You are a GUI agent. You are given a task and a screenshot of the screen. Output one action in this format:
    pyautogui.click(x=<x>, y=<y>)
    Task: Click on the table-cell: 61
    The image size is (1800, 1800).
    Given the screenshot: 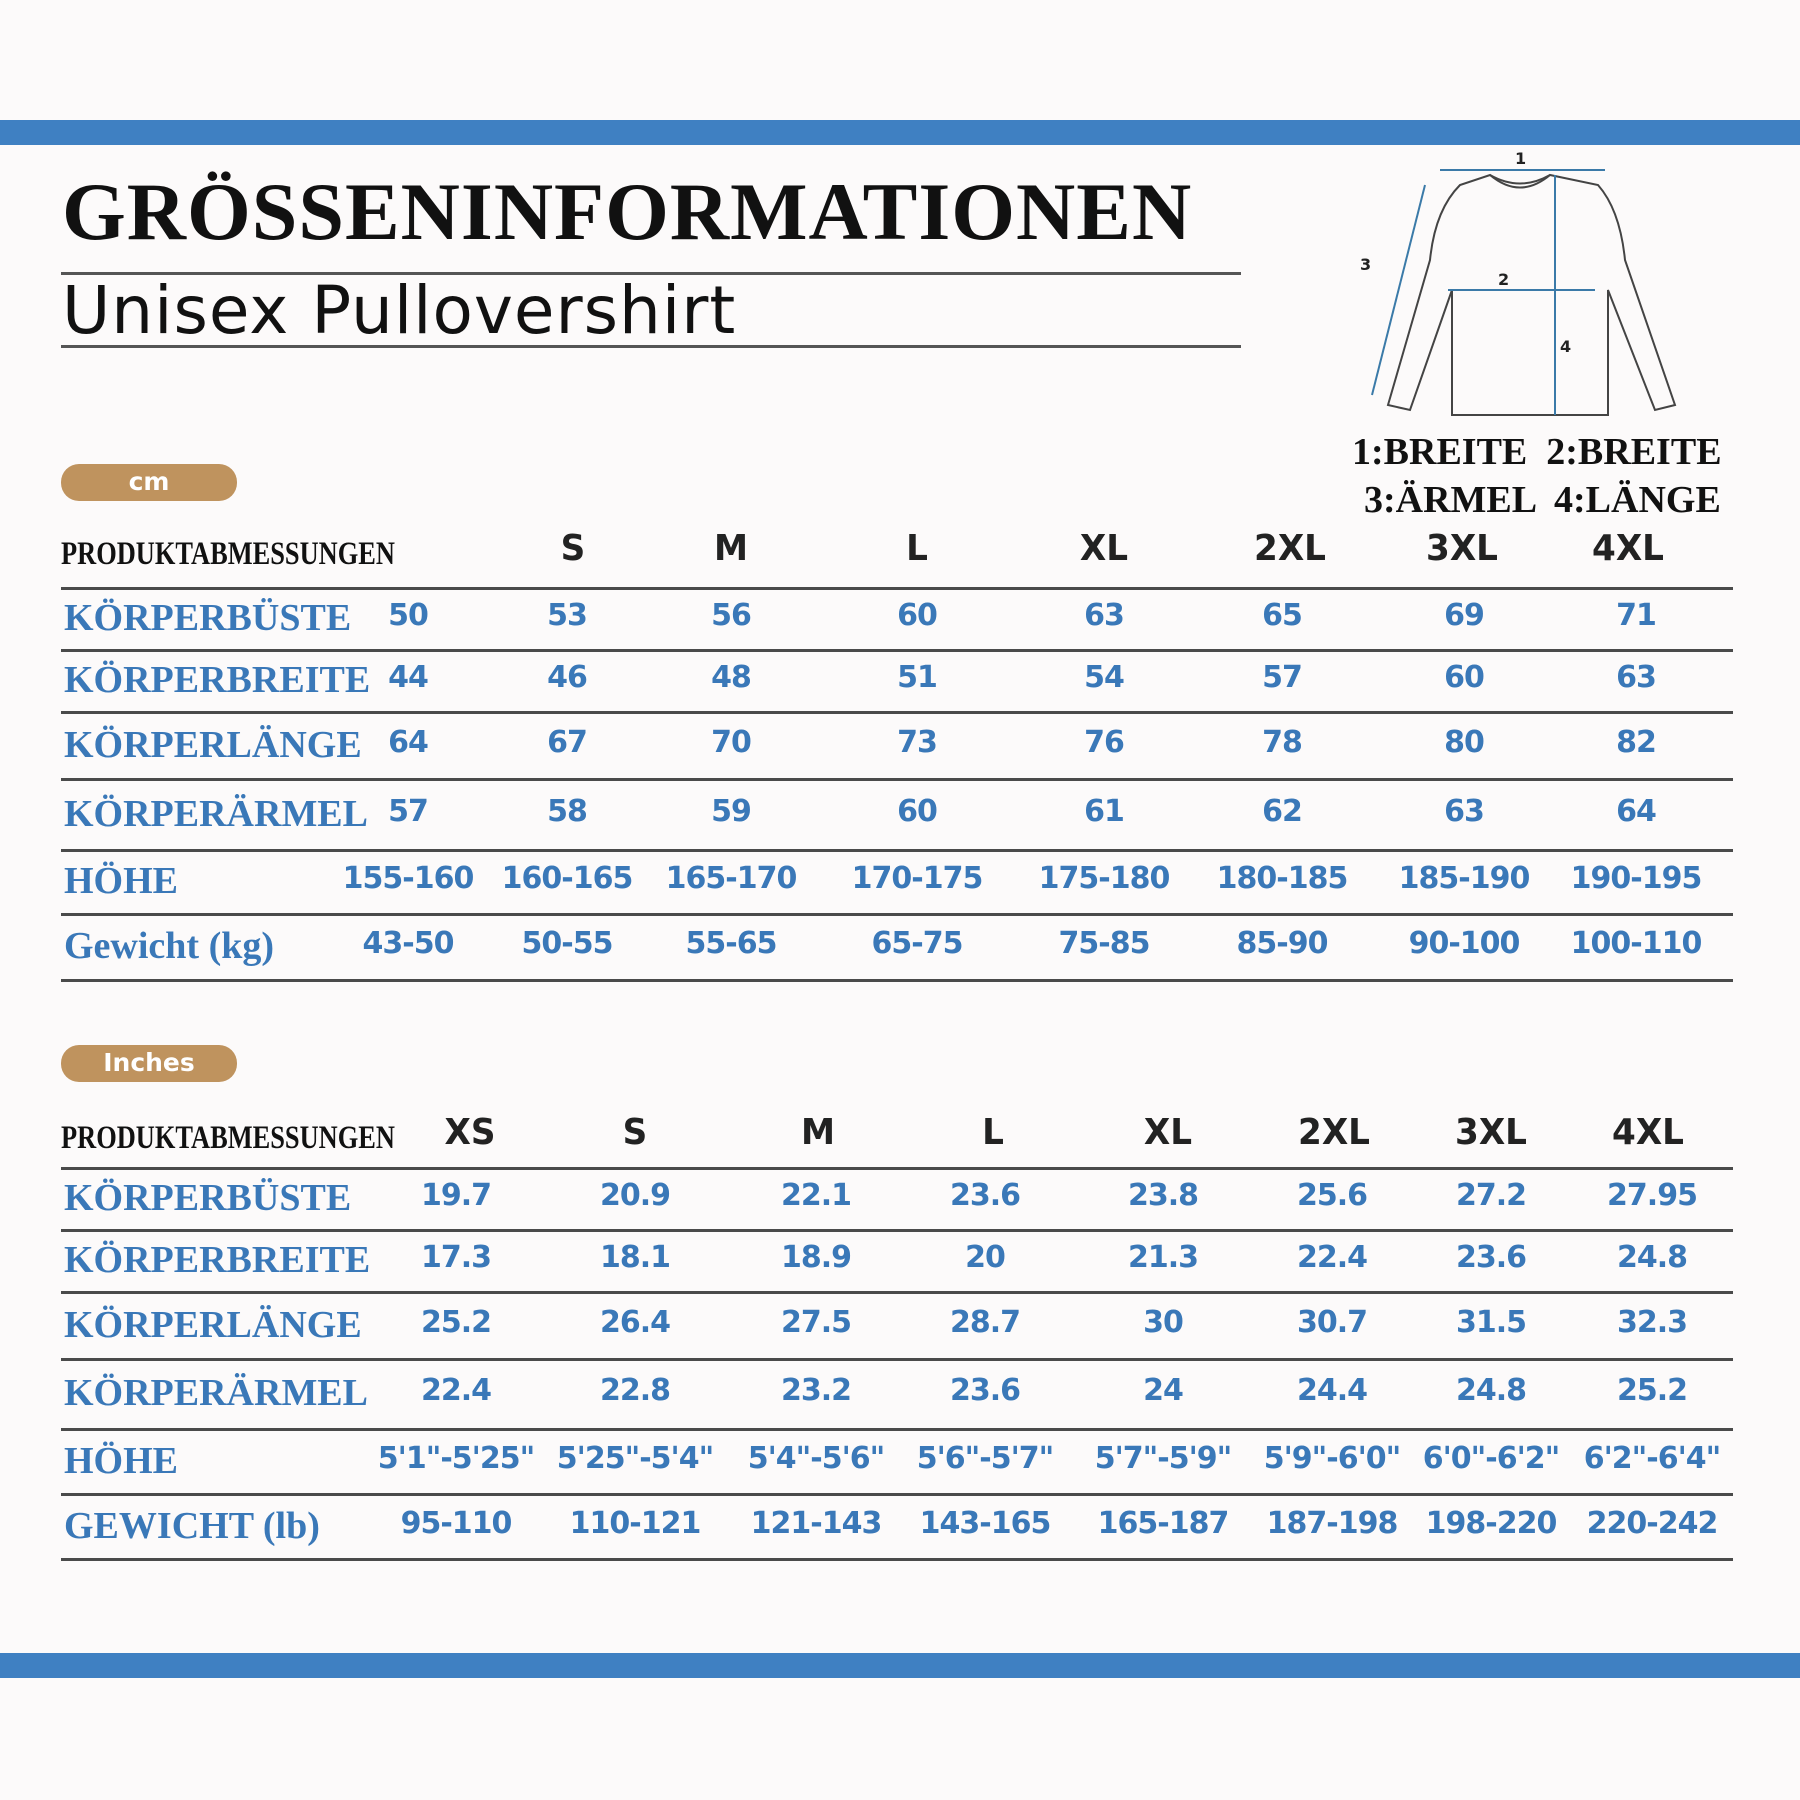 What is the action you would take?
    pyautogui.click(x=1104, y=811)
    